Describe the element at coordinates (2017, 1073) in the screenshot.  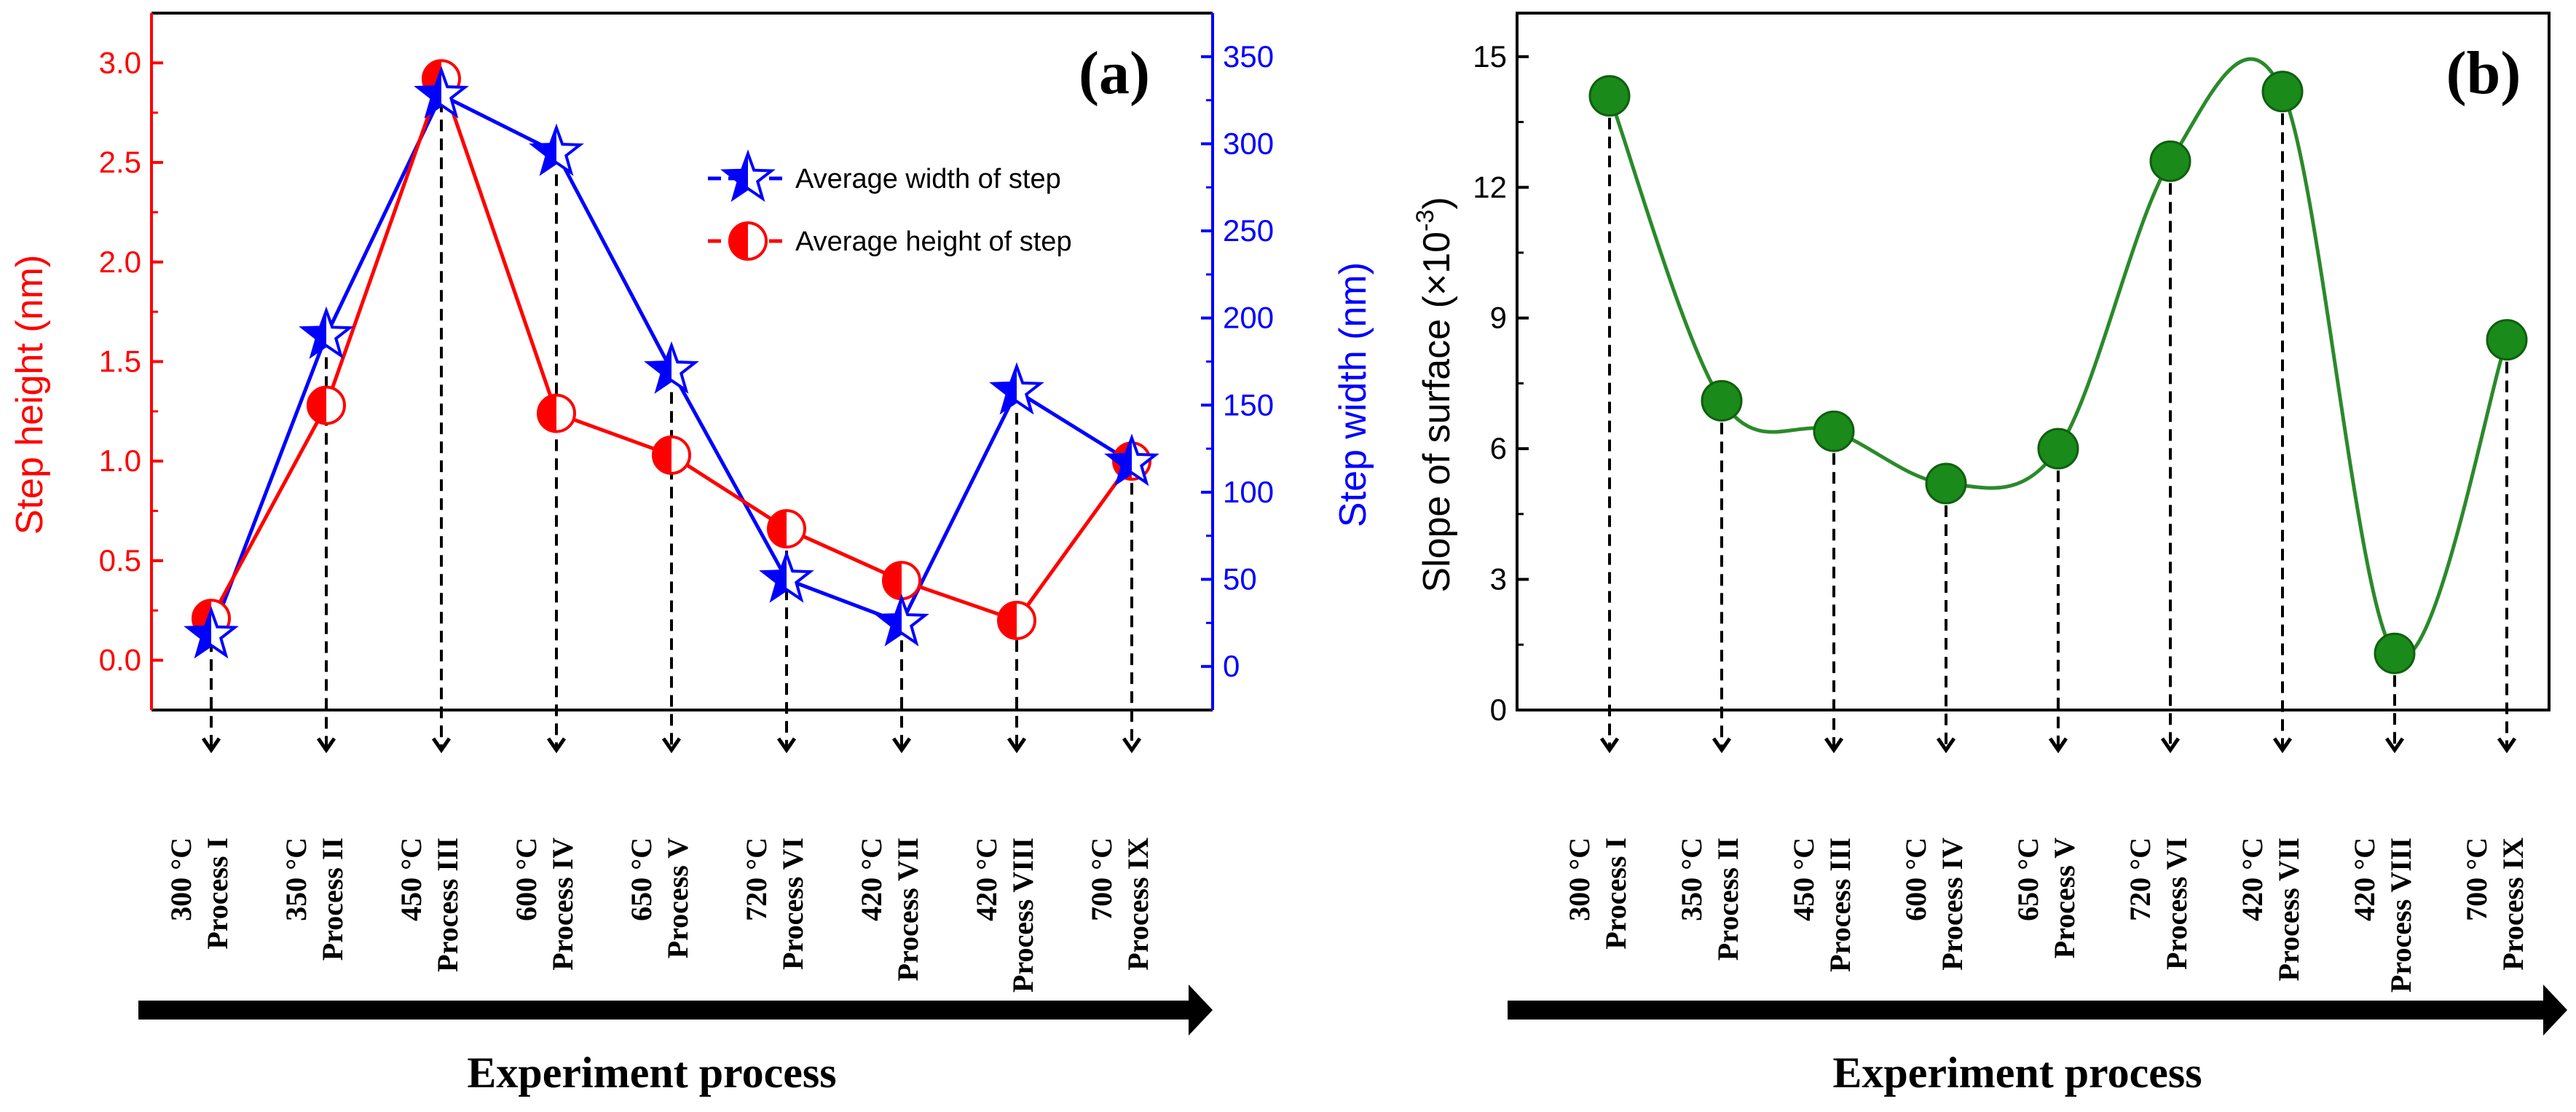
I see `b-xlabel: Experiment process` at that location.